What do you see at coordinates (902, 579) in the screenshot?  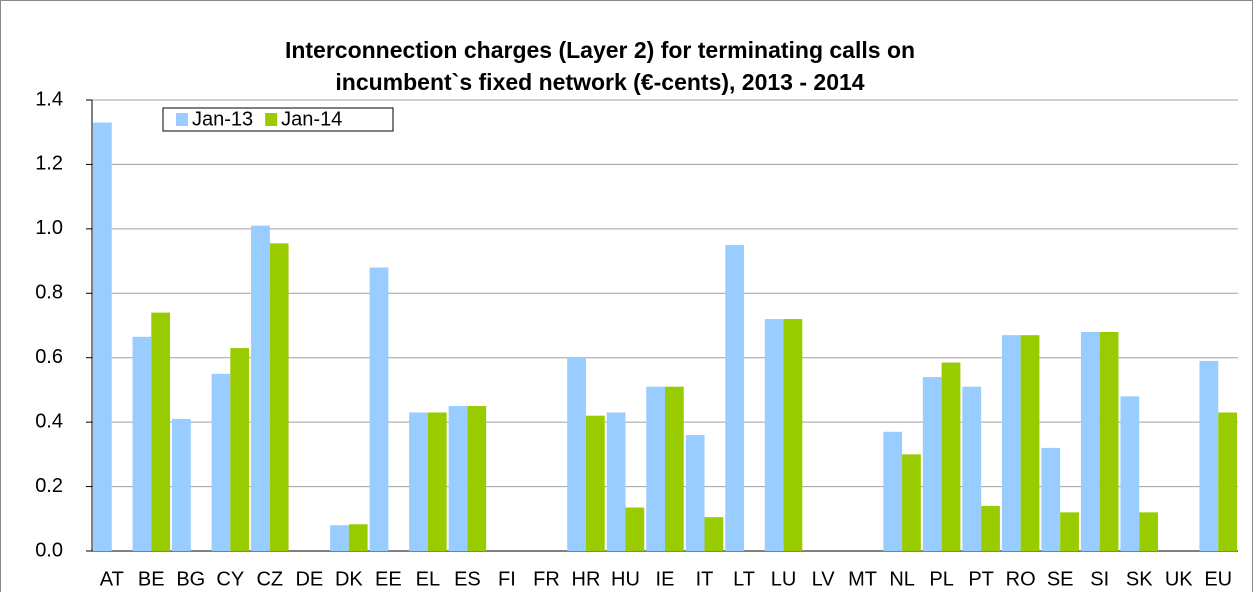 I see `x-tick-label: NL` at bounding box center [902, 579].